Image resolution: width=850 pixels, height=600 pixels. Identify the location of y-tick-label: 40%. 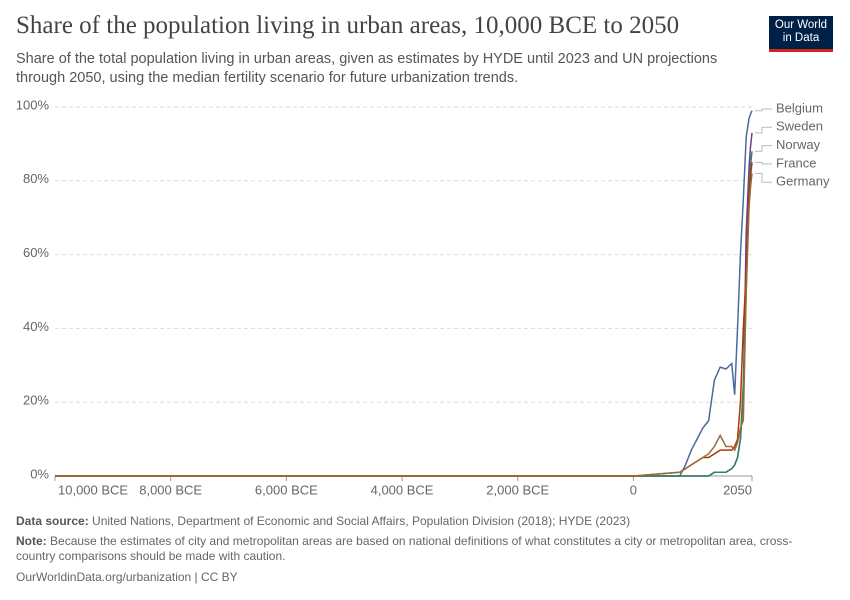
(36, 326).